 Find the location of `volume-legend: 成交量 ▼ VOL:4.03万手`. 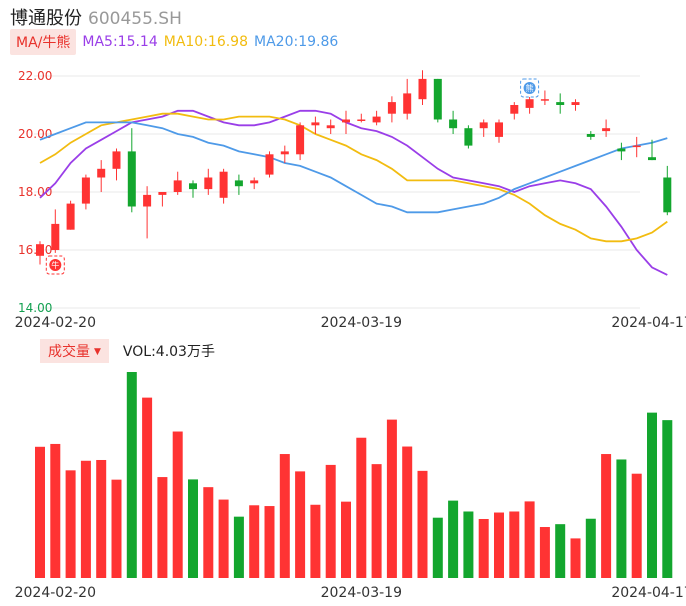

volume-legend: 成交量 ▼ VOL:4.03万手 is located at coordinates (127, 351).